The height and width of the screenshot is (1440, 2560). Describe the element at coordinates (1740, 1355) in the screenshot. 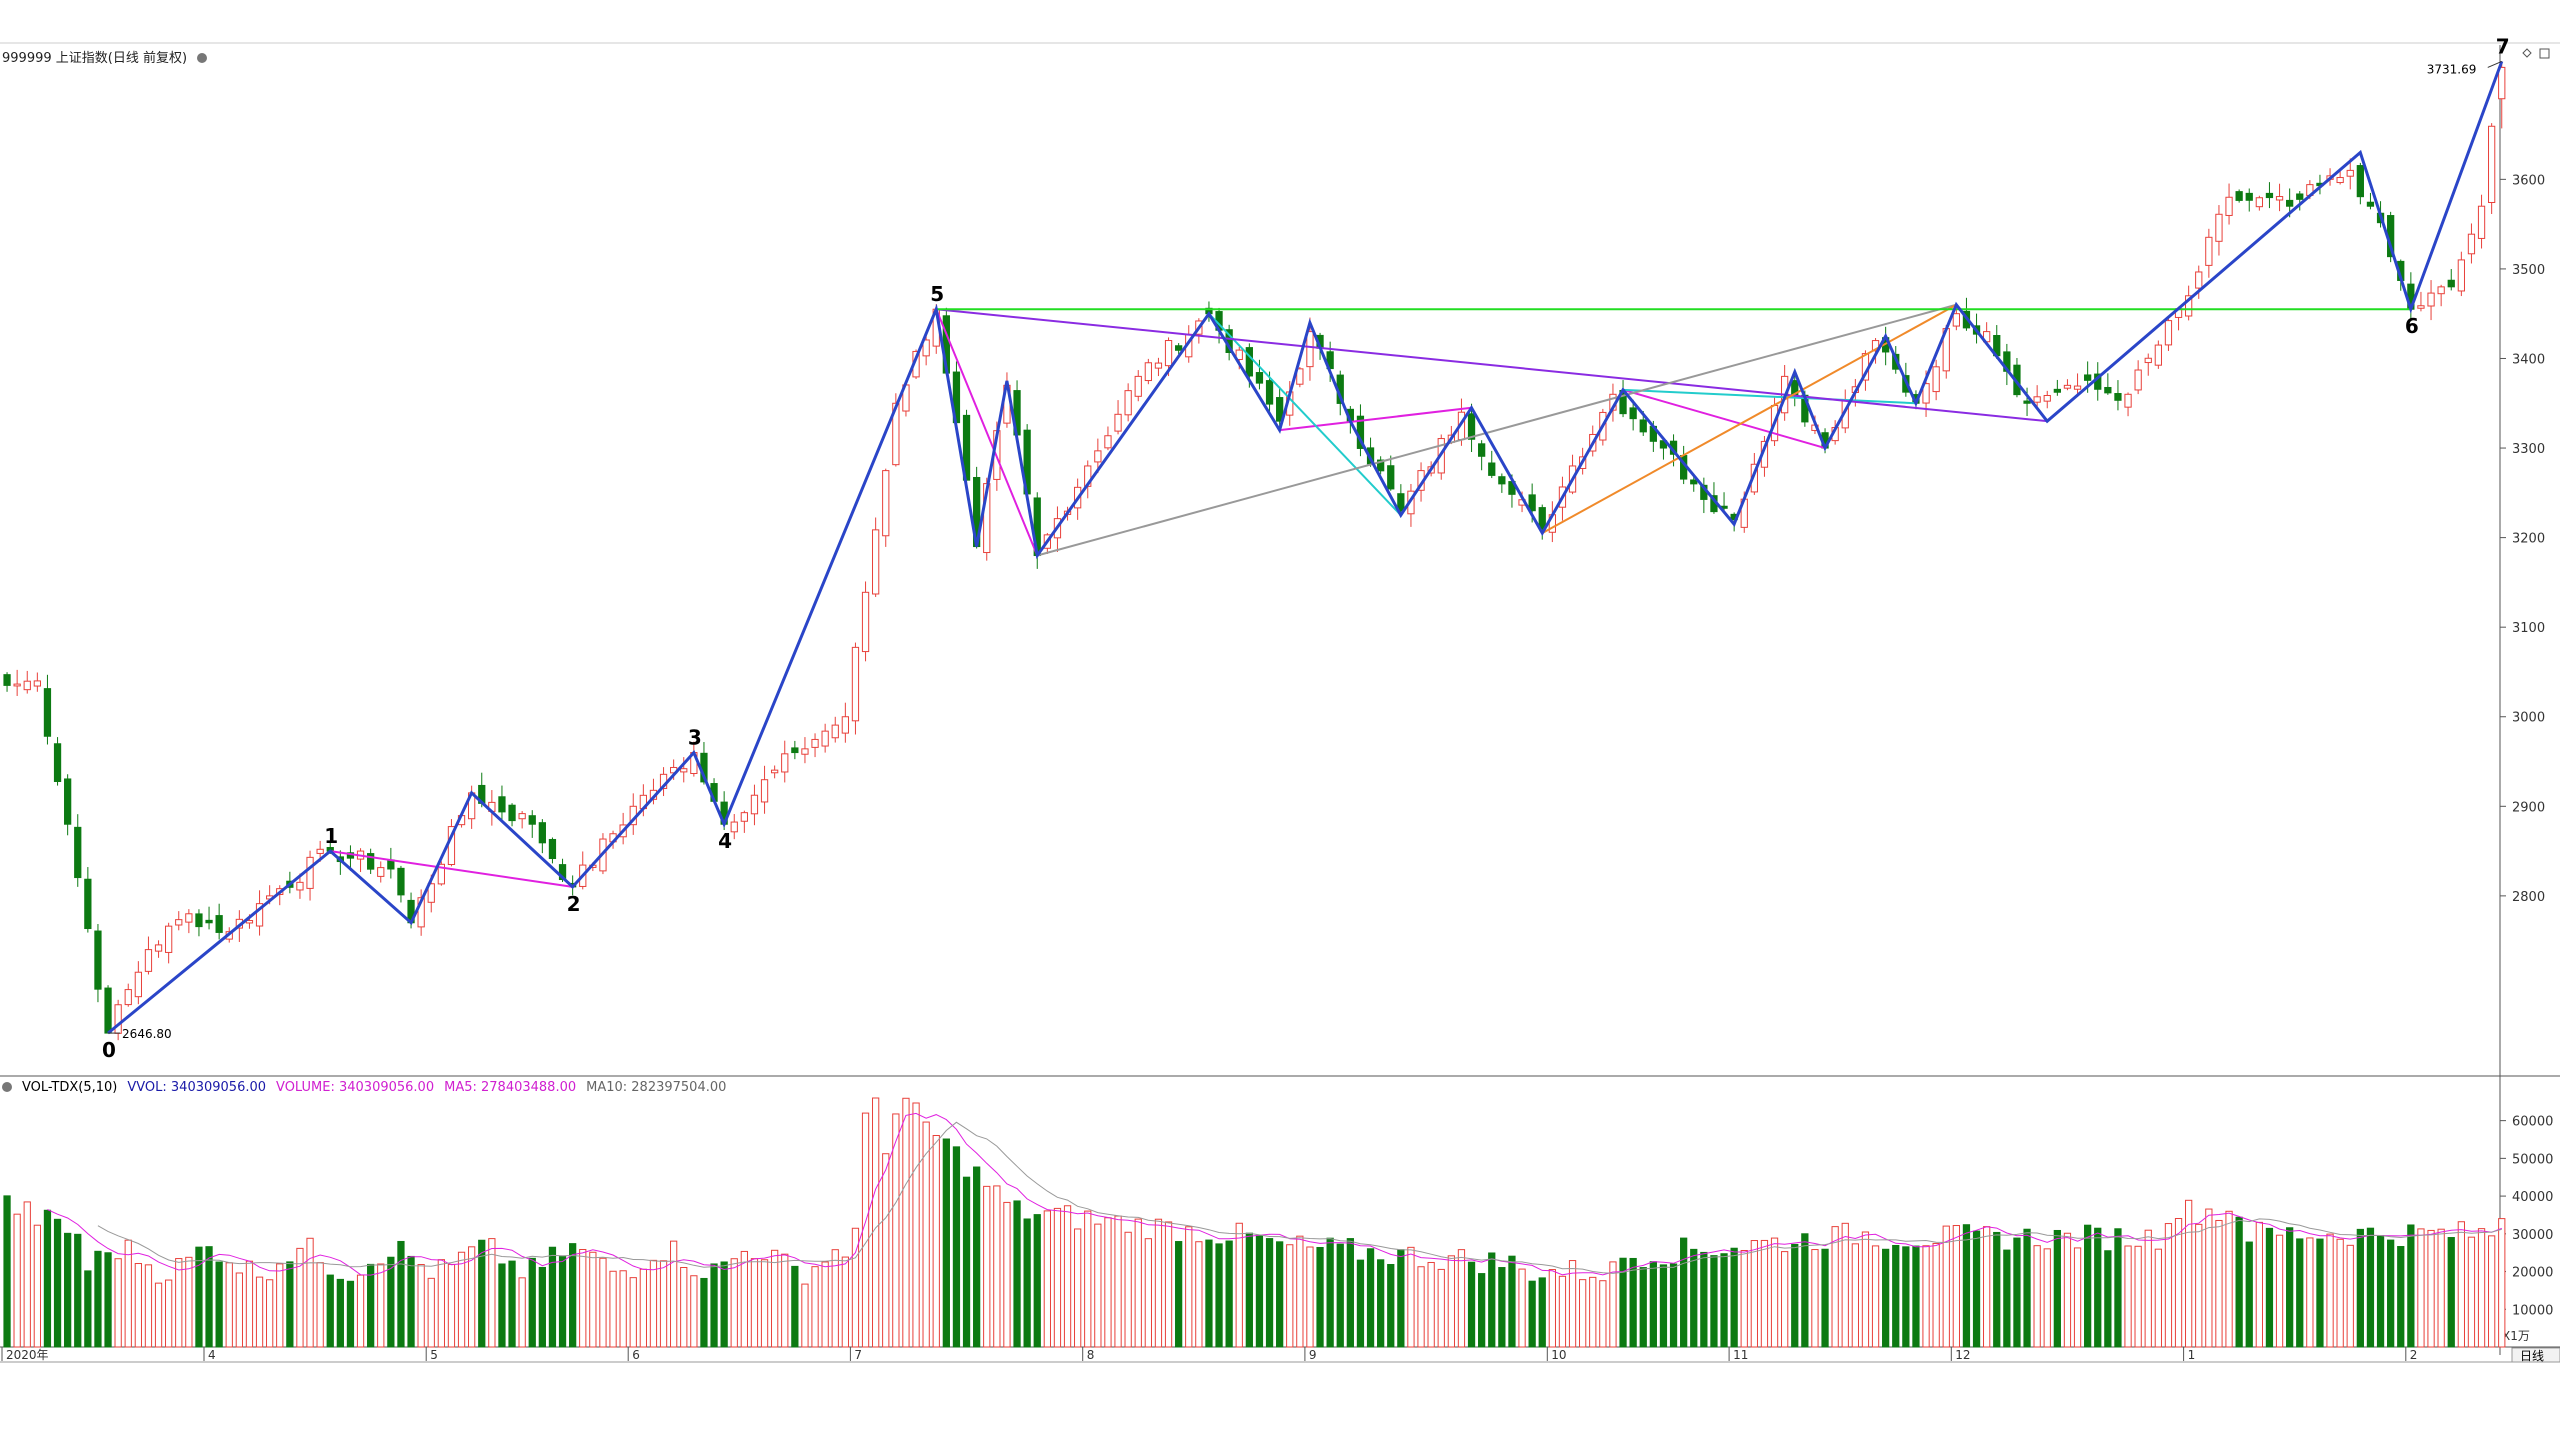

I see `date-tick-label: 11` at that location.